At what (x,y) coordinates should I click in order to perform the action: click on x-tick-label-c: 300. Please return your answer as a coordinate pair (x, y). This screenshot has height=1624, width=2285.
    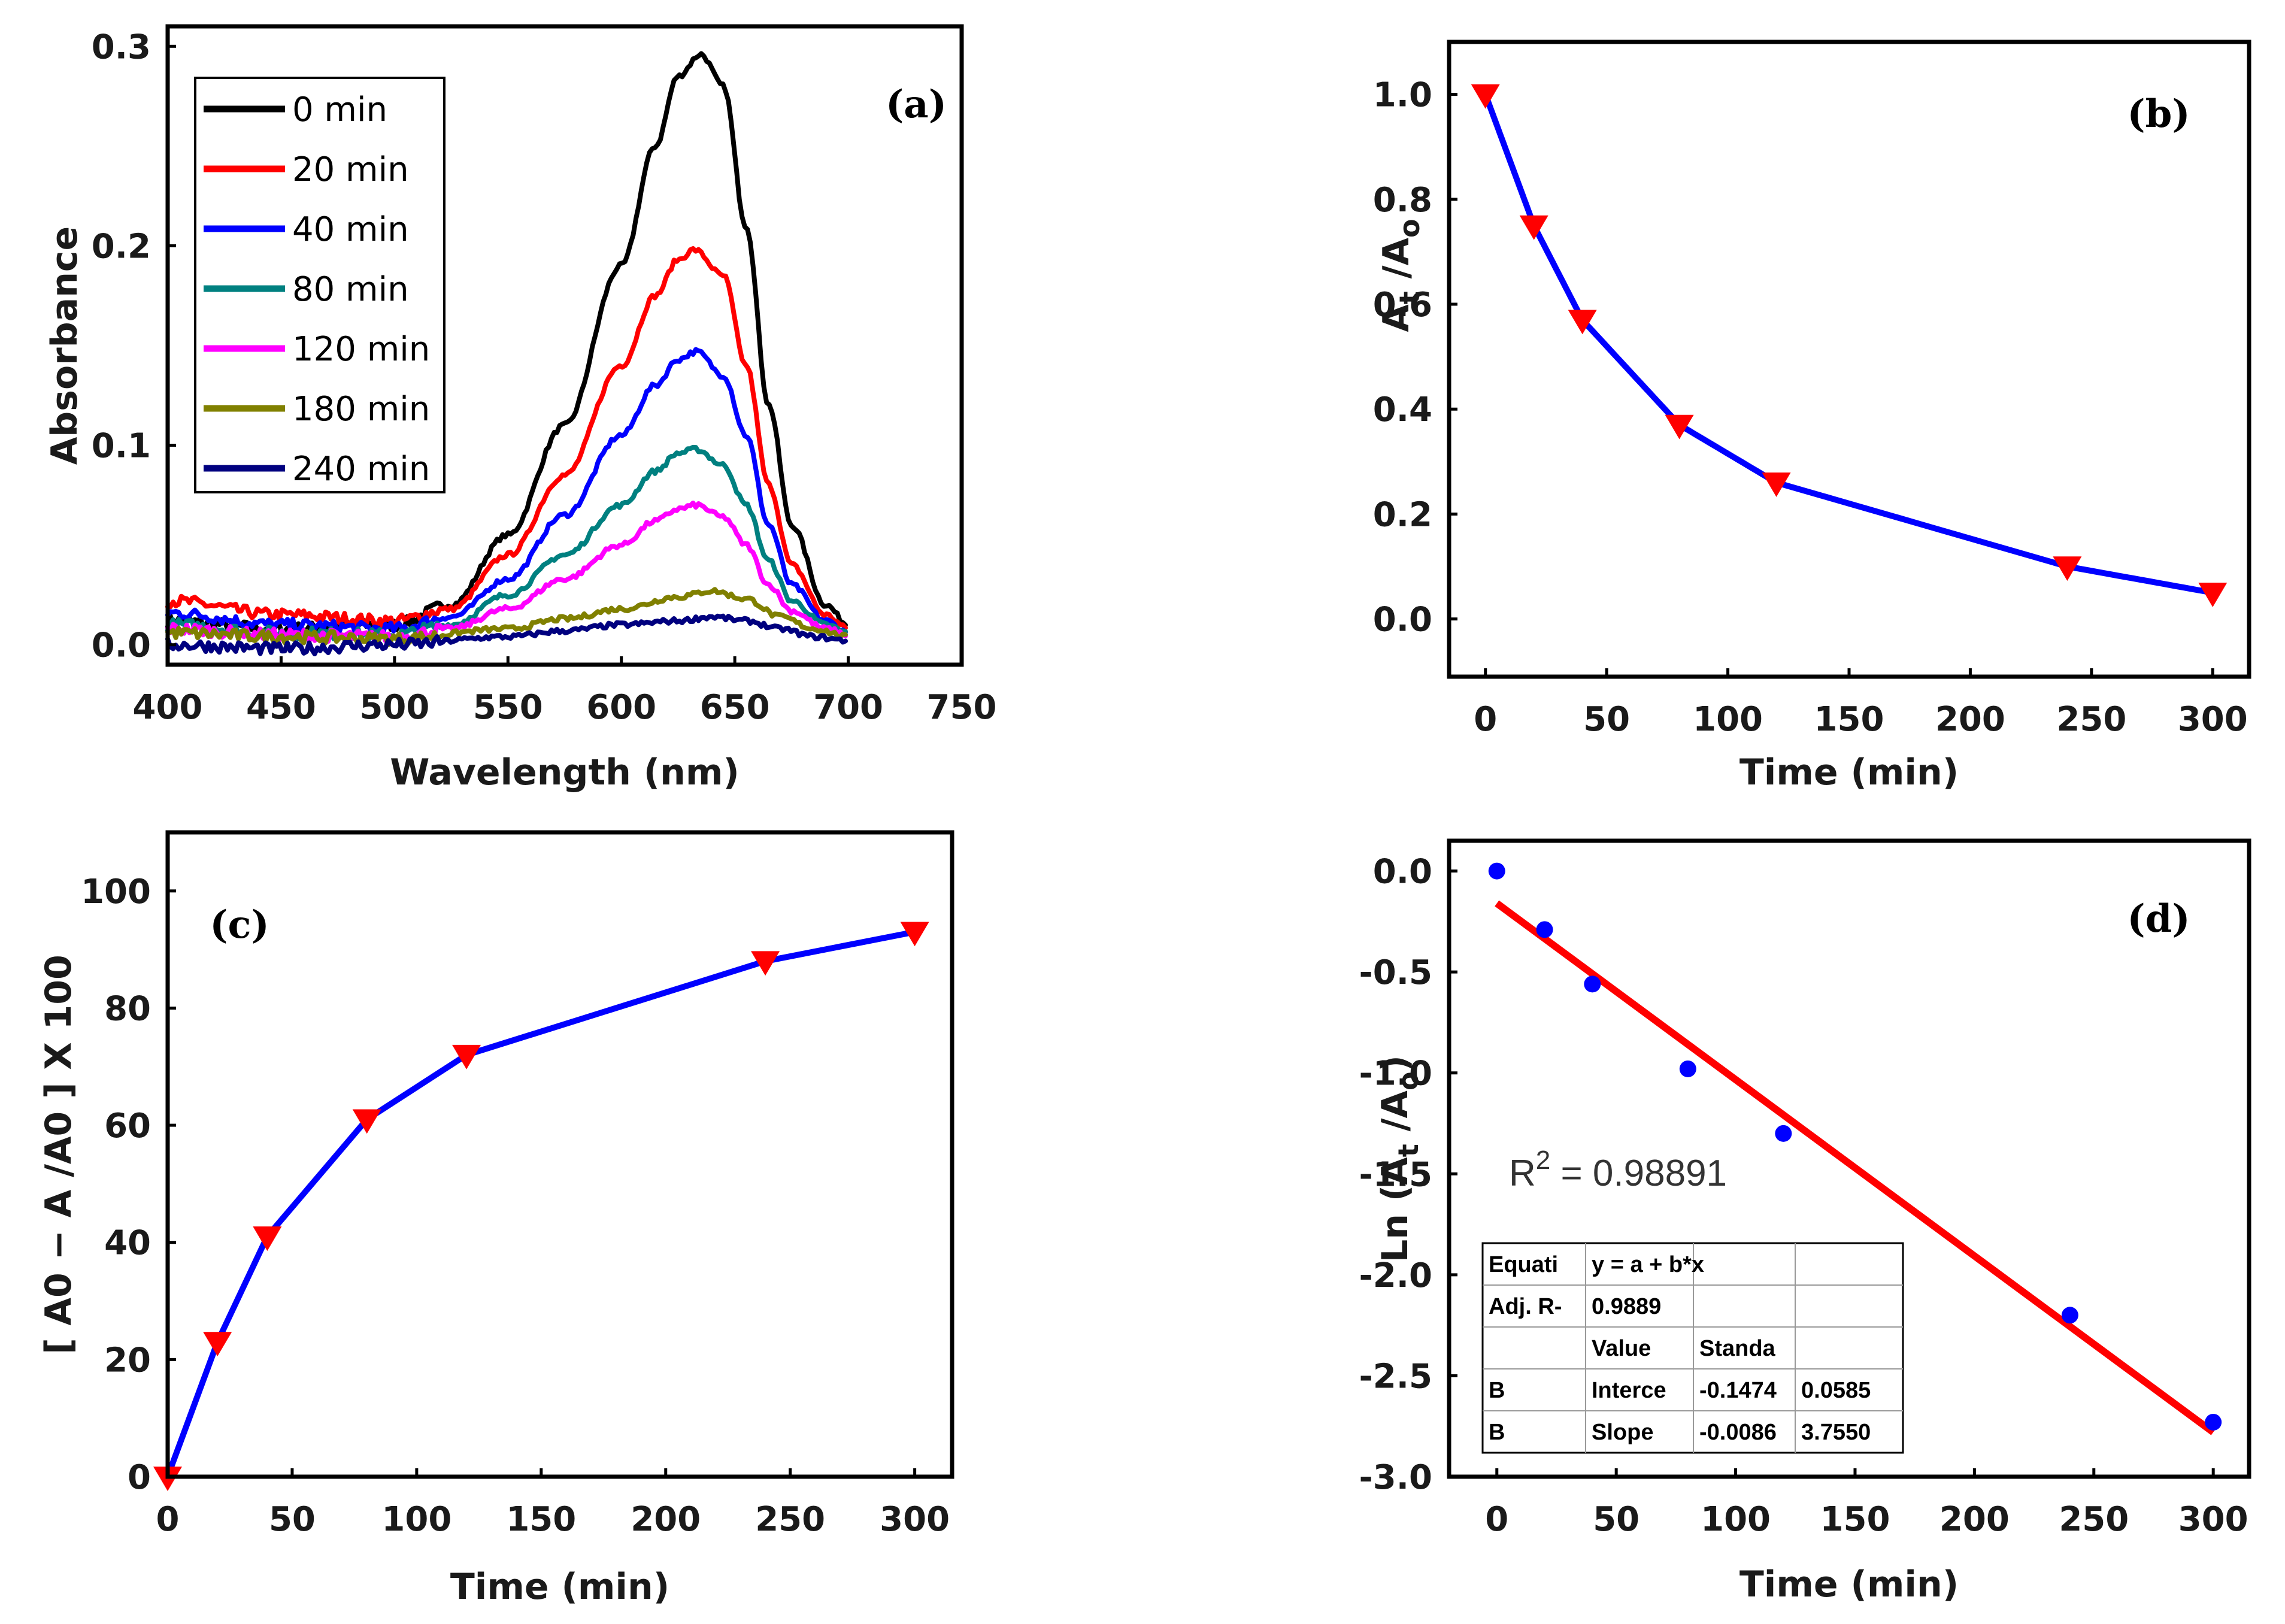
    Looking at the image, I should click on (915, 1519).